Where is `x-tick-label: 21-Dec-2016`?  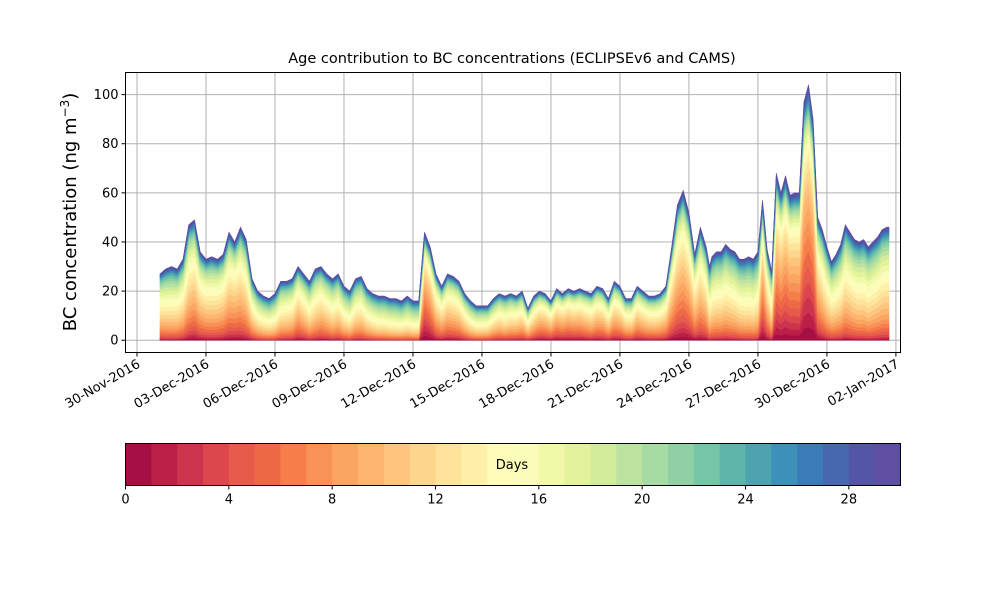 x-tick-label: 21-Dec-2016 is located at coordinates (586, 384).